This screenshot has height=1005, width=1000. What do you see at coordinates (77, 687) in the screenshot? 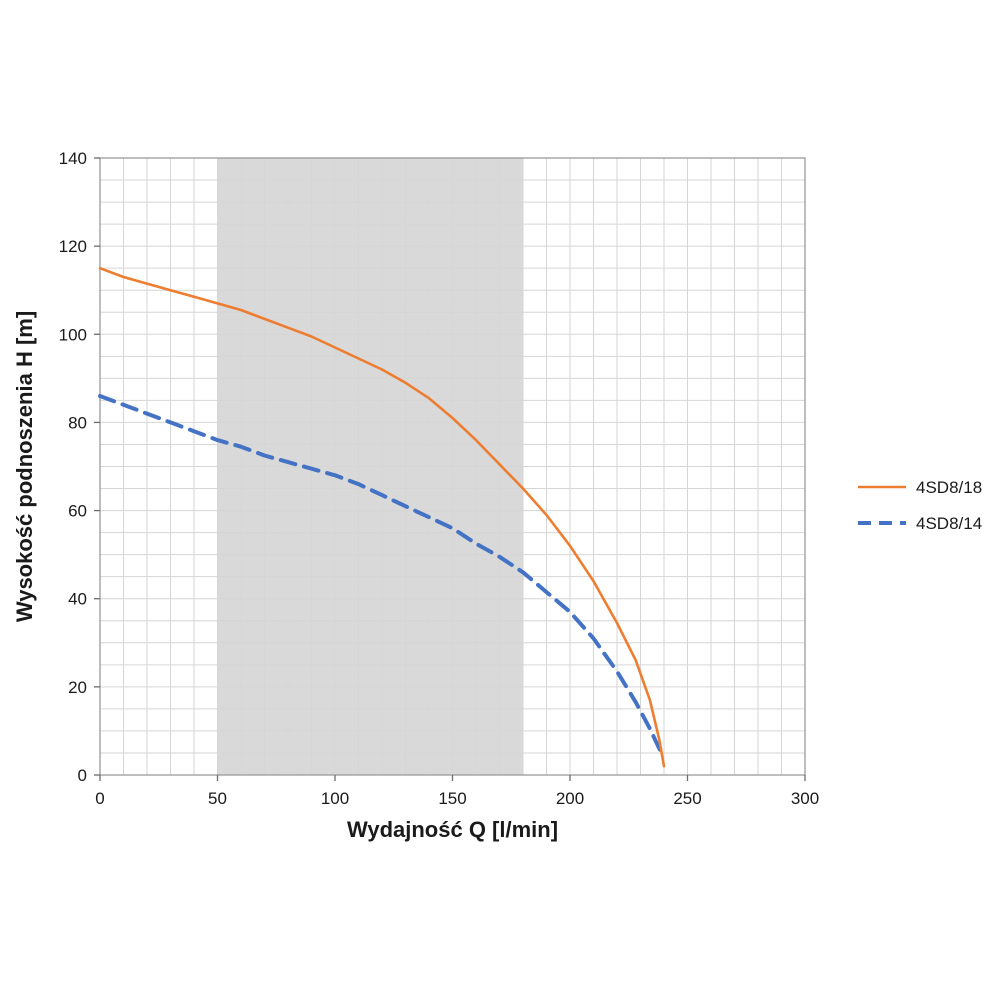
I see `y-tick-label: 20` at bounding box center [77, 687].